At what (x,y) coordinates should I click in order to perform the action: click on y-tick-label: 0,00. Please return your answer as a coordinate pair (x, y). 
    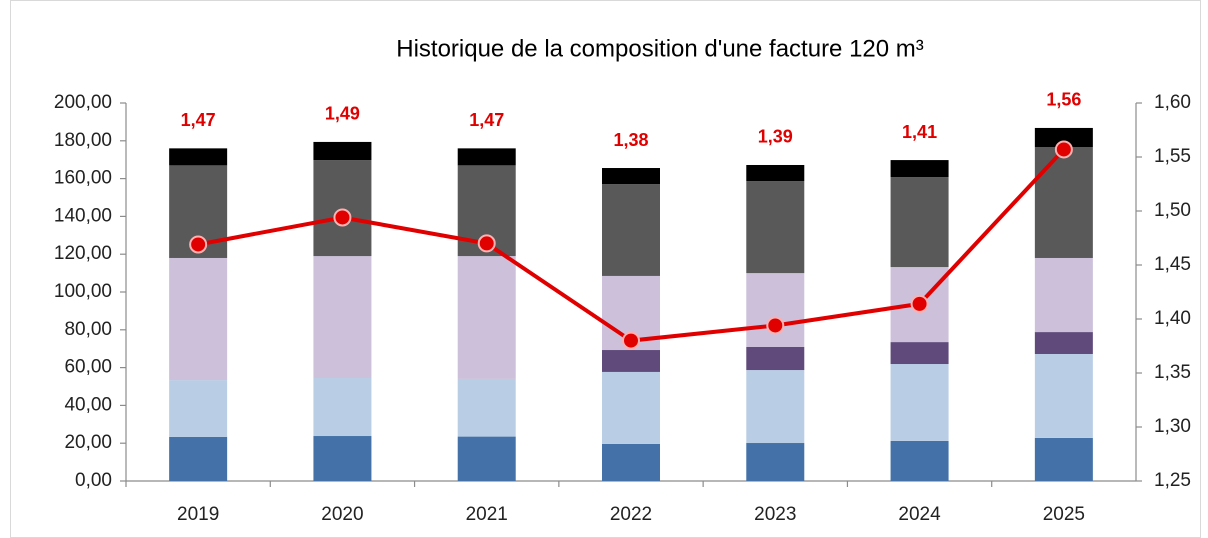
    Looking at the image, I should click on (93, 480).